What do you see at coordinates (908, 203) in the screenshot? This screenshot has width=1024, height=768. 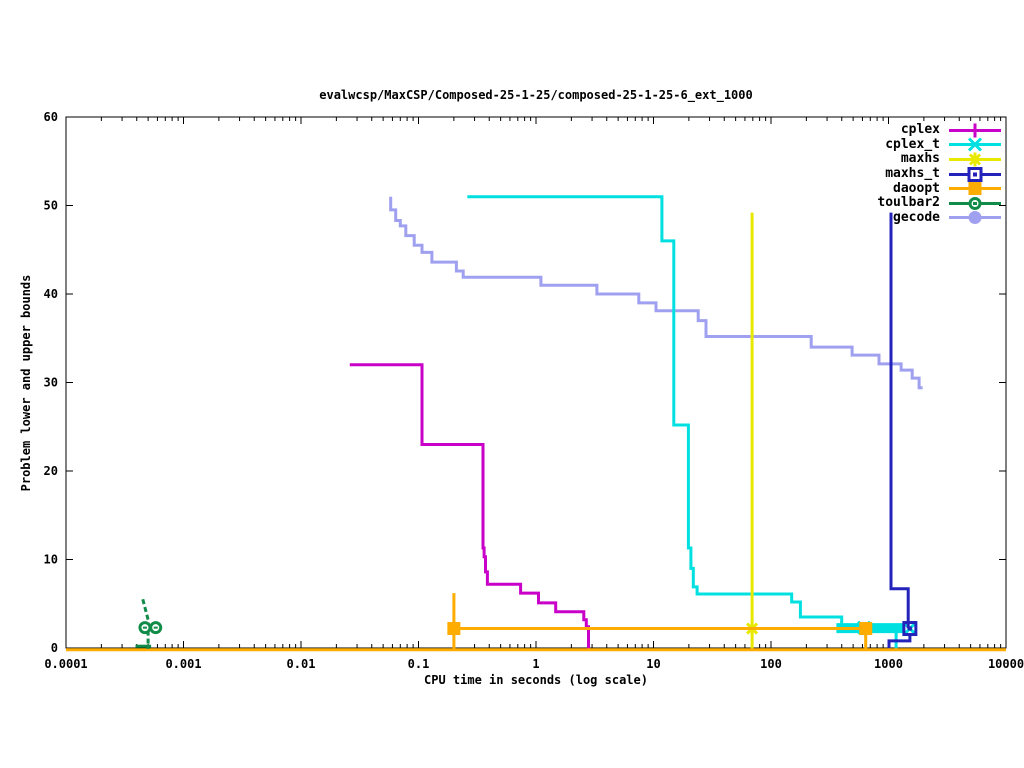 I see `legend-label-toulbar2: toulbar2` at bounding box center [908, 203].